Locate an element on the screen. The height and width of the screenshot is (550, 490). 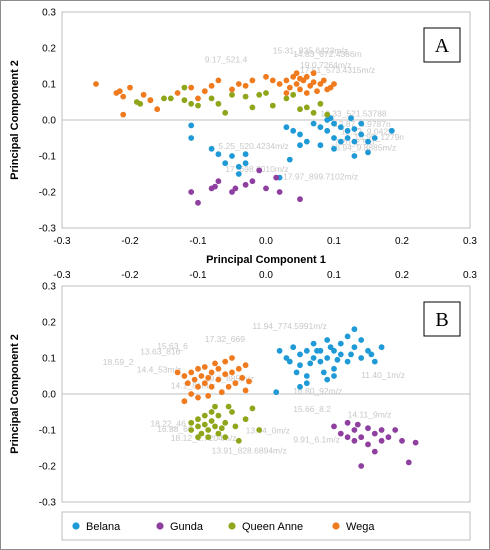
legend-label-gunda: Gunda is located at coordinates (187, 527).